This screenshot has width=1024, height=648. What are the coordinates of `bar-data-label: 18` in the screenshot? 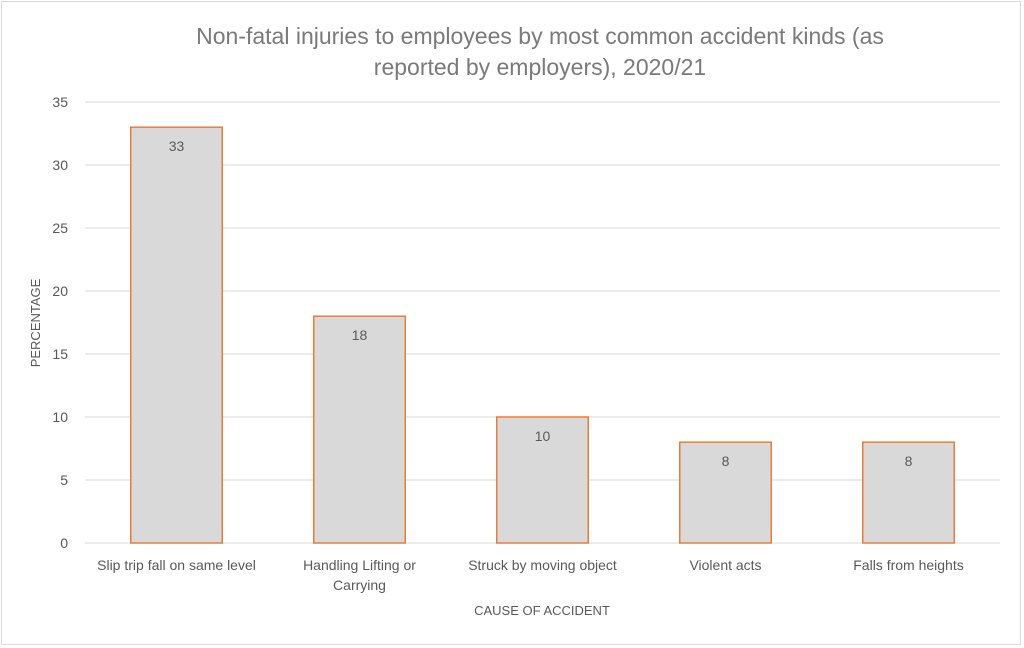 It's located at (360, 335).